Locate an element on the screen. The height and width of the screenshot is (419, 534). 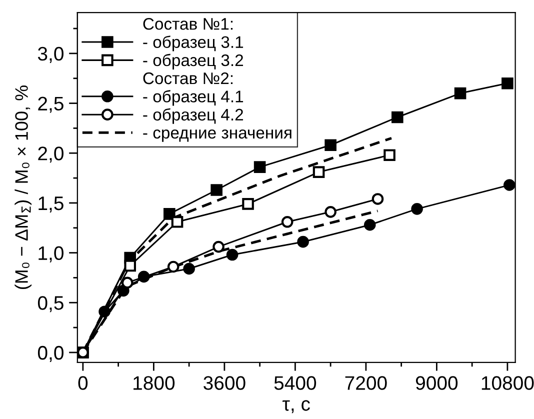
y-axis-title: (M₀ − ΔM$_{Σ}$) / M₀ × 100, % is located at coordinates (23, 188).